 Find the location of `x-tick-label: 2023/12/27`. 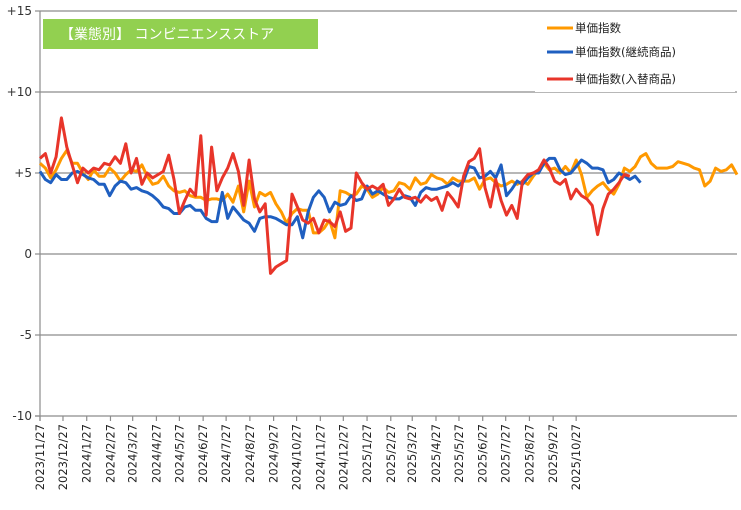

x-tick-label: 2023/12/27 is located at coordinates (63, 457).